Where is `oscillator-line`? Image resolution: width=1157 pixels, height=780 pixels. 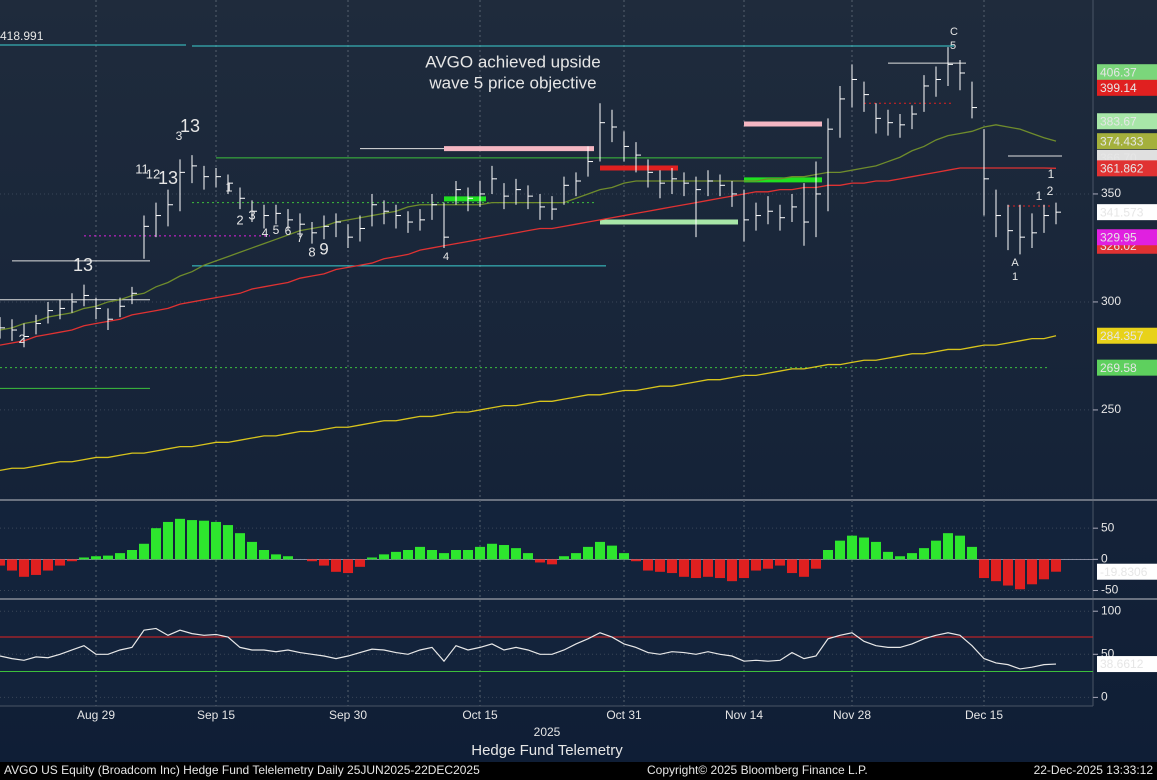
oscillator-line is located at coordinates (528, 648).